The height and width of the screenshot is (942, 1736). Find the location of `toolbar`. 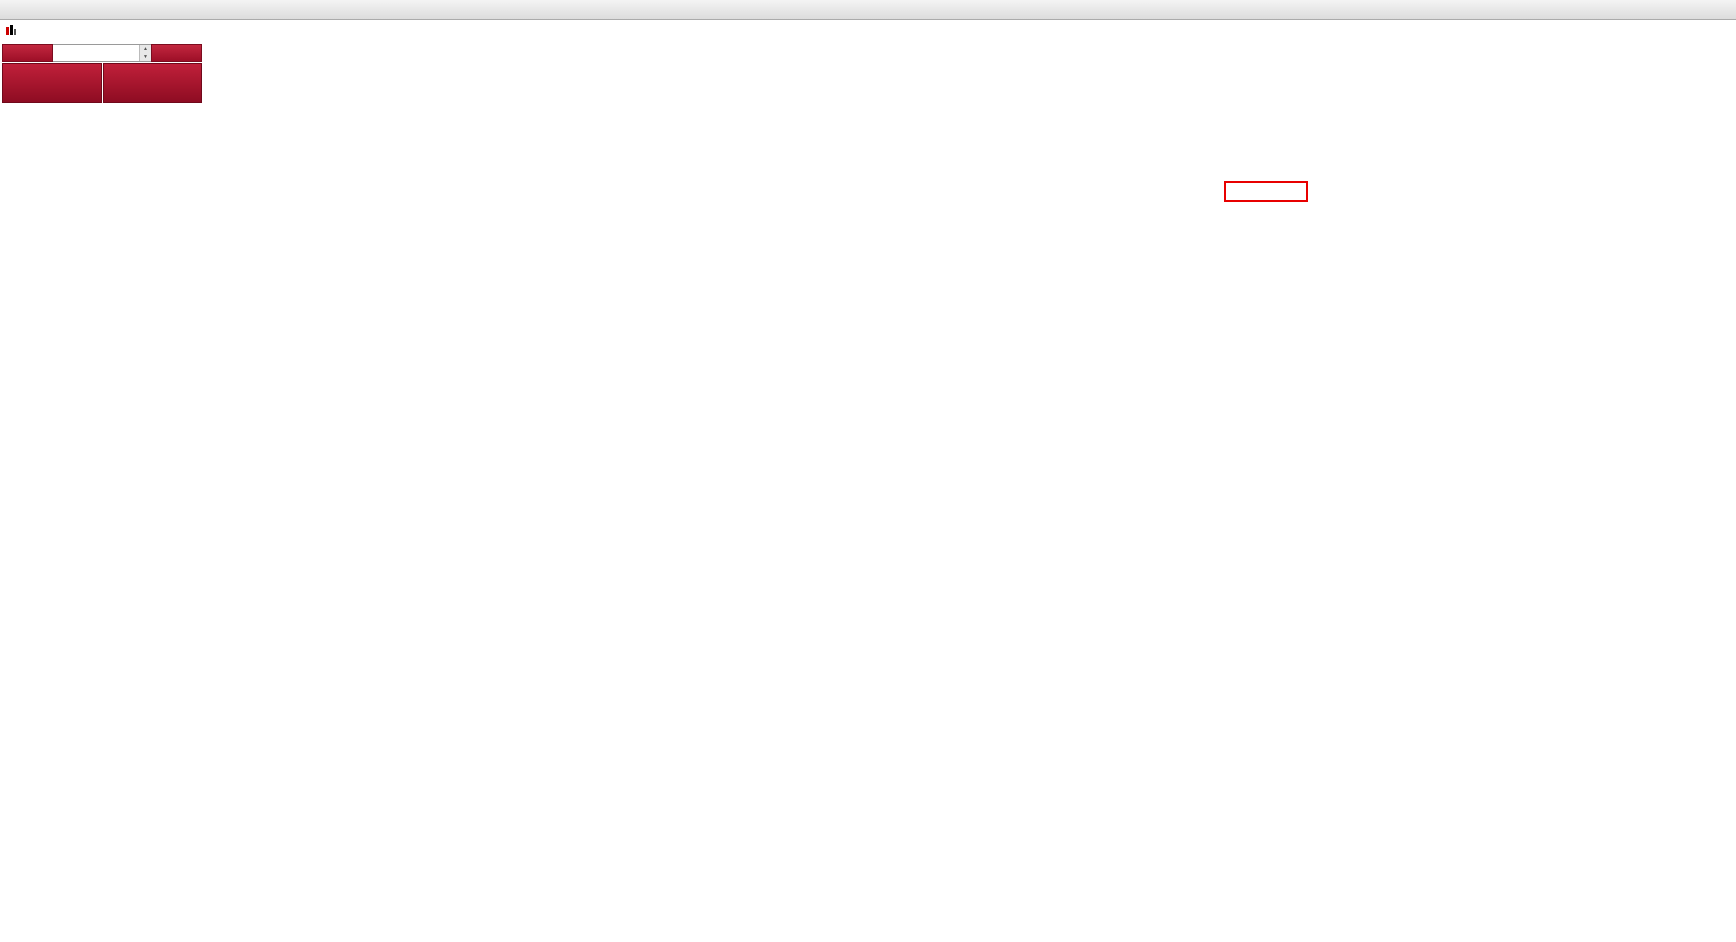

toolbar is located at coordinates (868, 10).